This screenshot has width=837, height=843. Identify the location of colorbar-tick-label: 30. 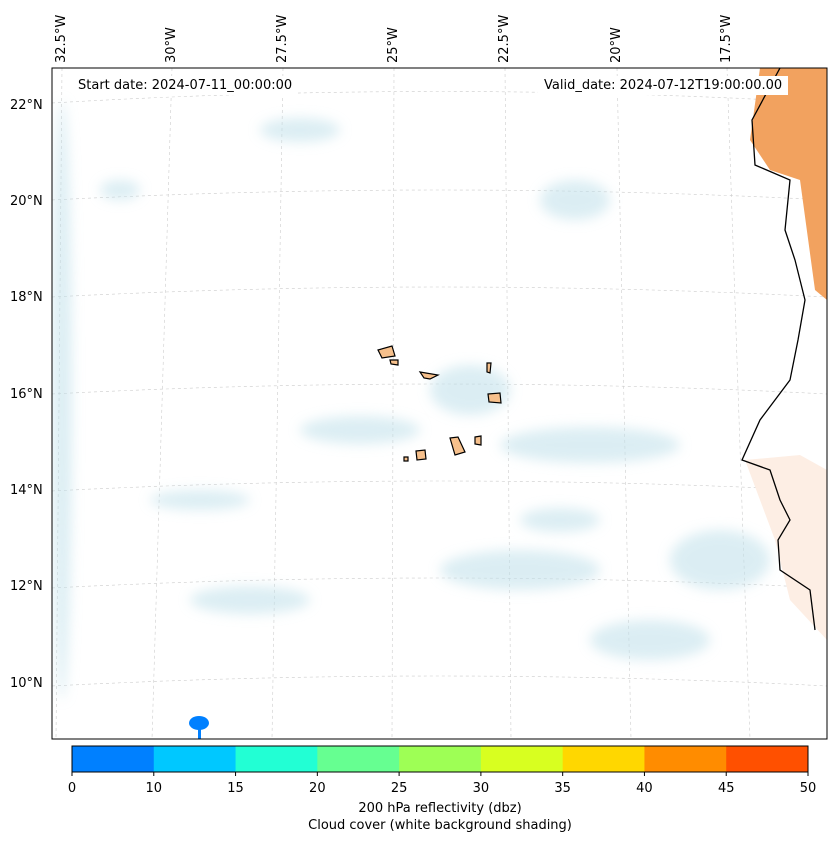
(481, 788).